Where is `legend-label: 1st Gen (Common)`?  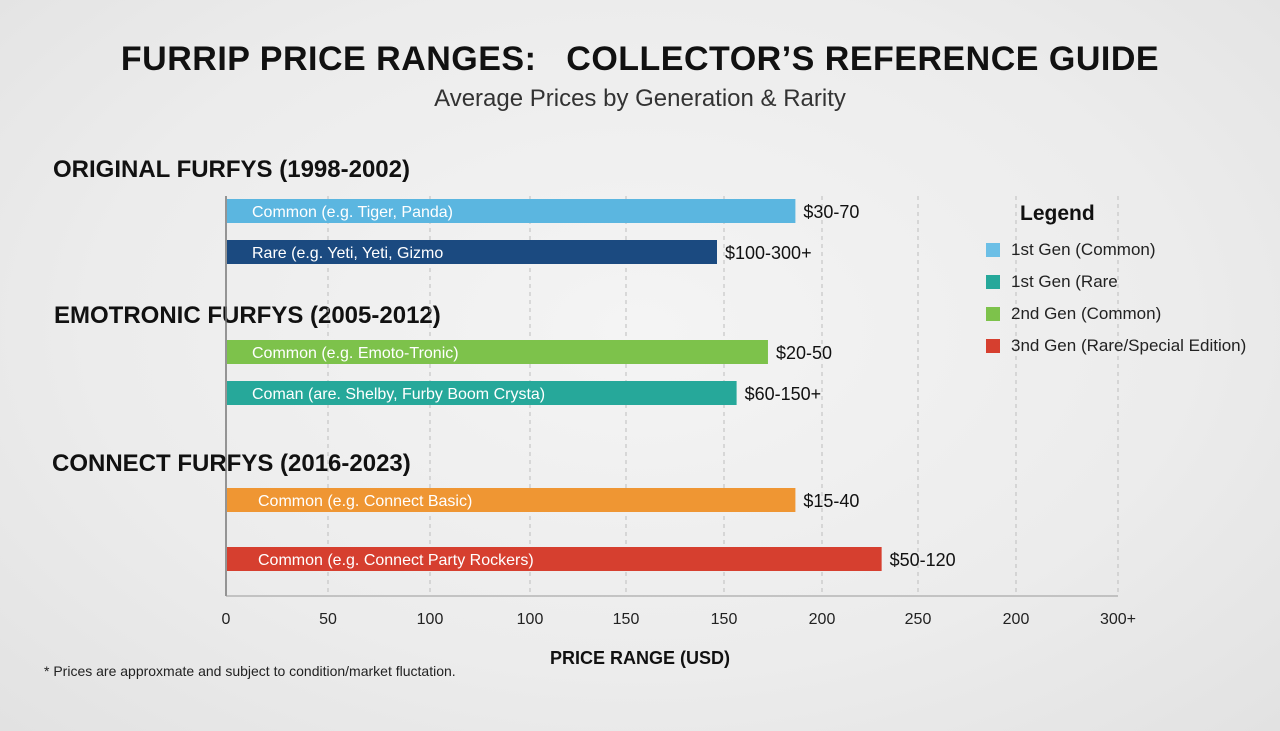
legend-label: 1st Gen (Common) is located at coordinates (1083, 249).